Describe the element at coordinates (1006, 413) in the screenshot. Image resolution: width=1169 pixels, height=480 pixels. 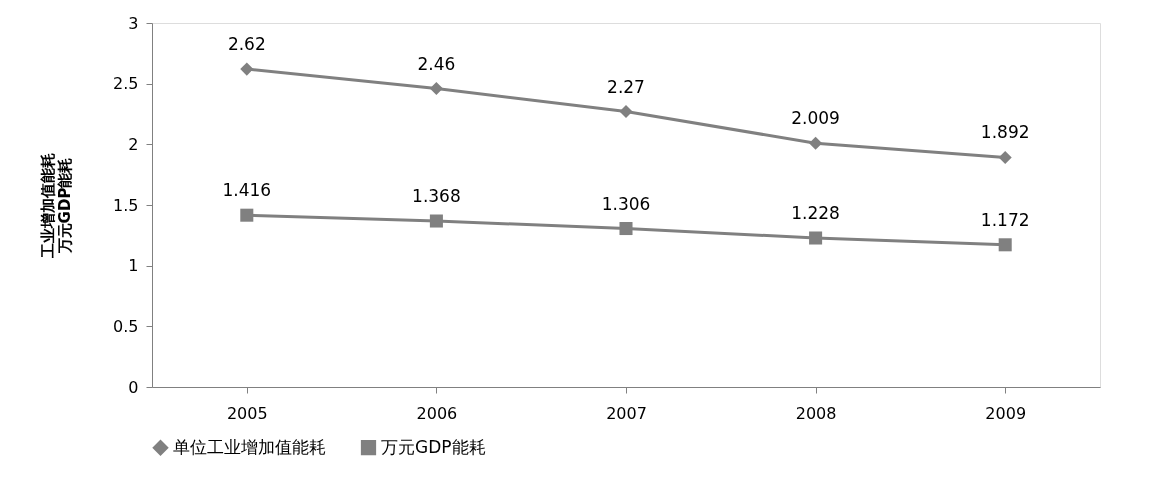
I see `x-tick-label: 2009` at that location.